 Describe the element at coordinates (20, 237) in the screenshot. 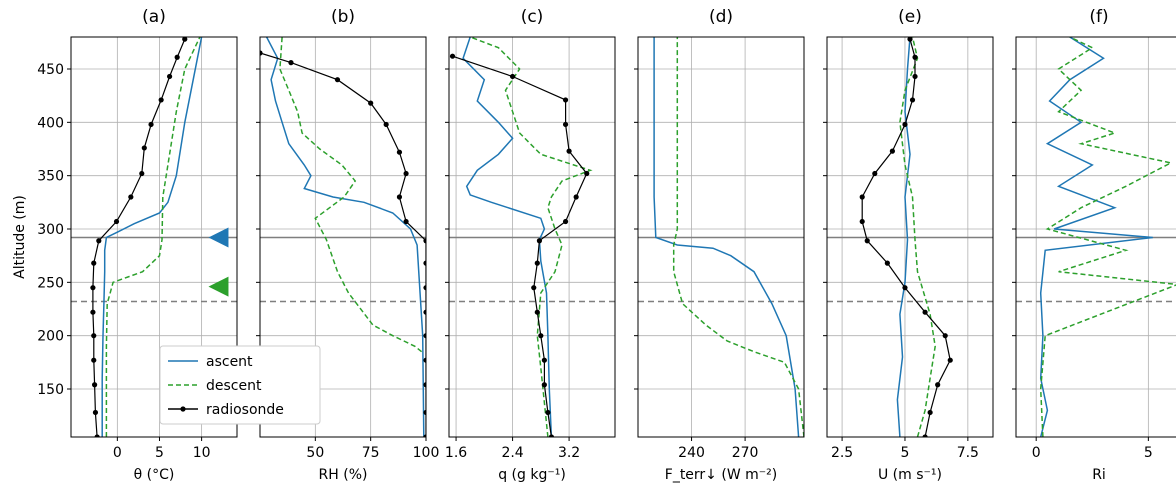

I see `y-axis-label: Altitude (m)` at that location.